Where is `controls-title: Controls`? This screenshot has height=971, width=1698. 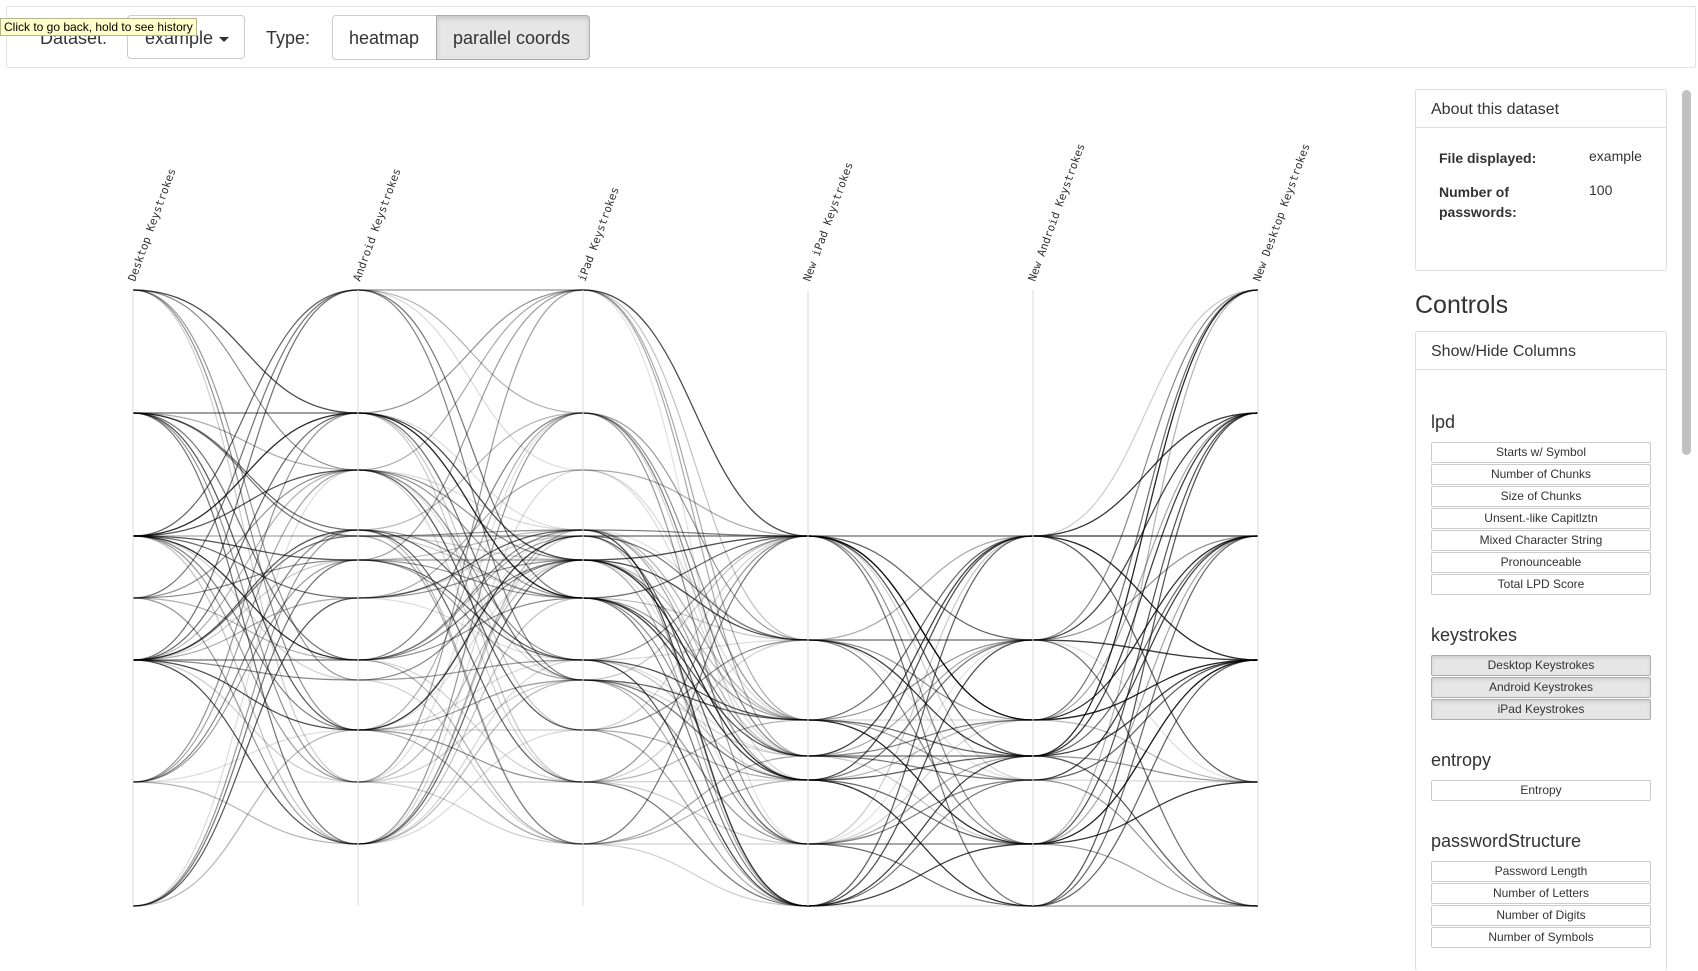 controls-title: Controls is located at coordinates (1462, 305).